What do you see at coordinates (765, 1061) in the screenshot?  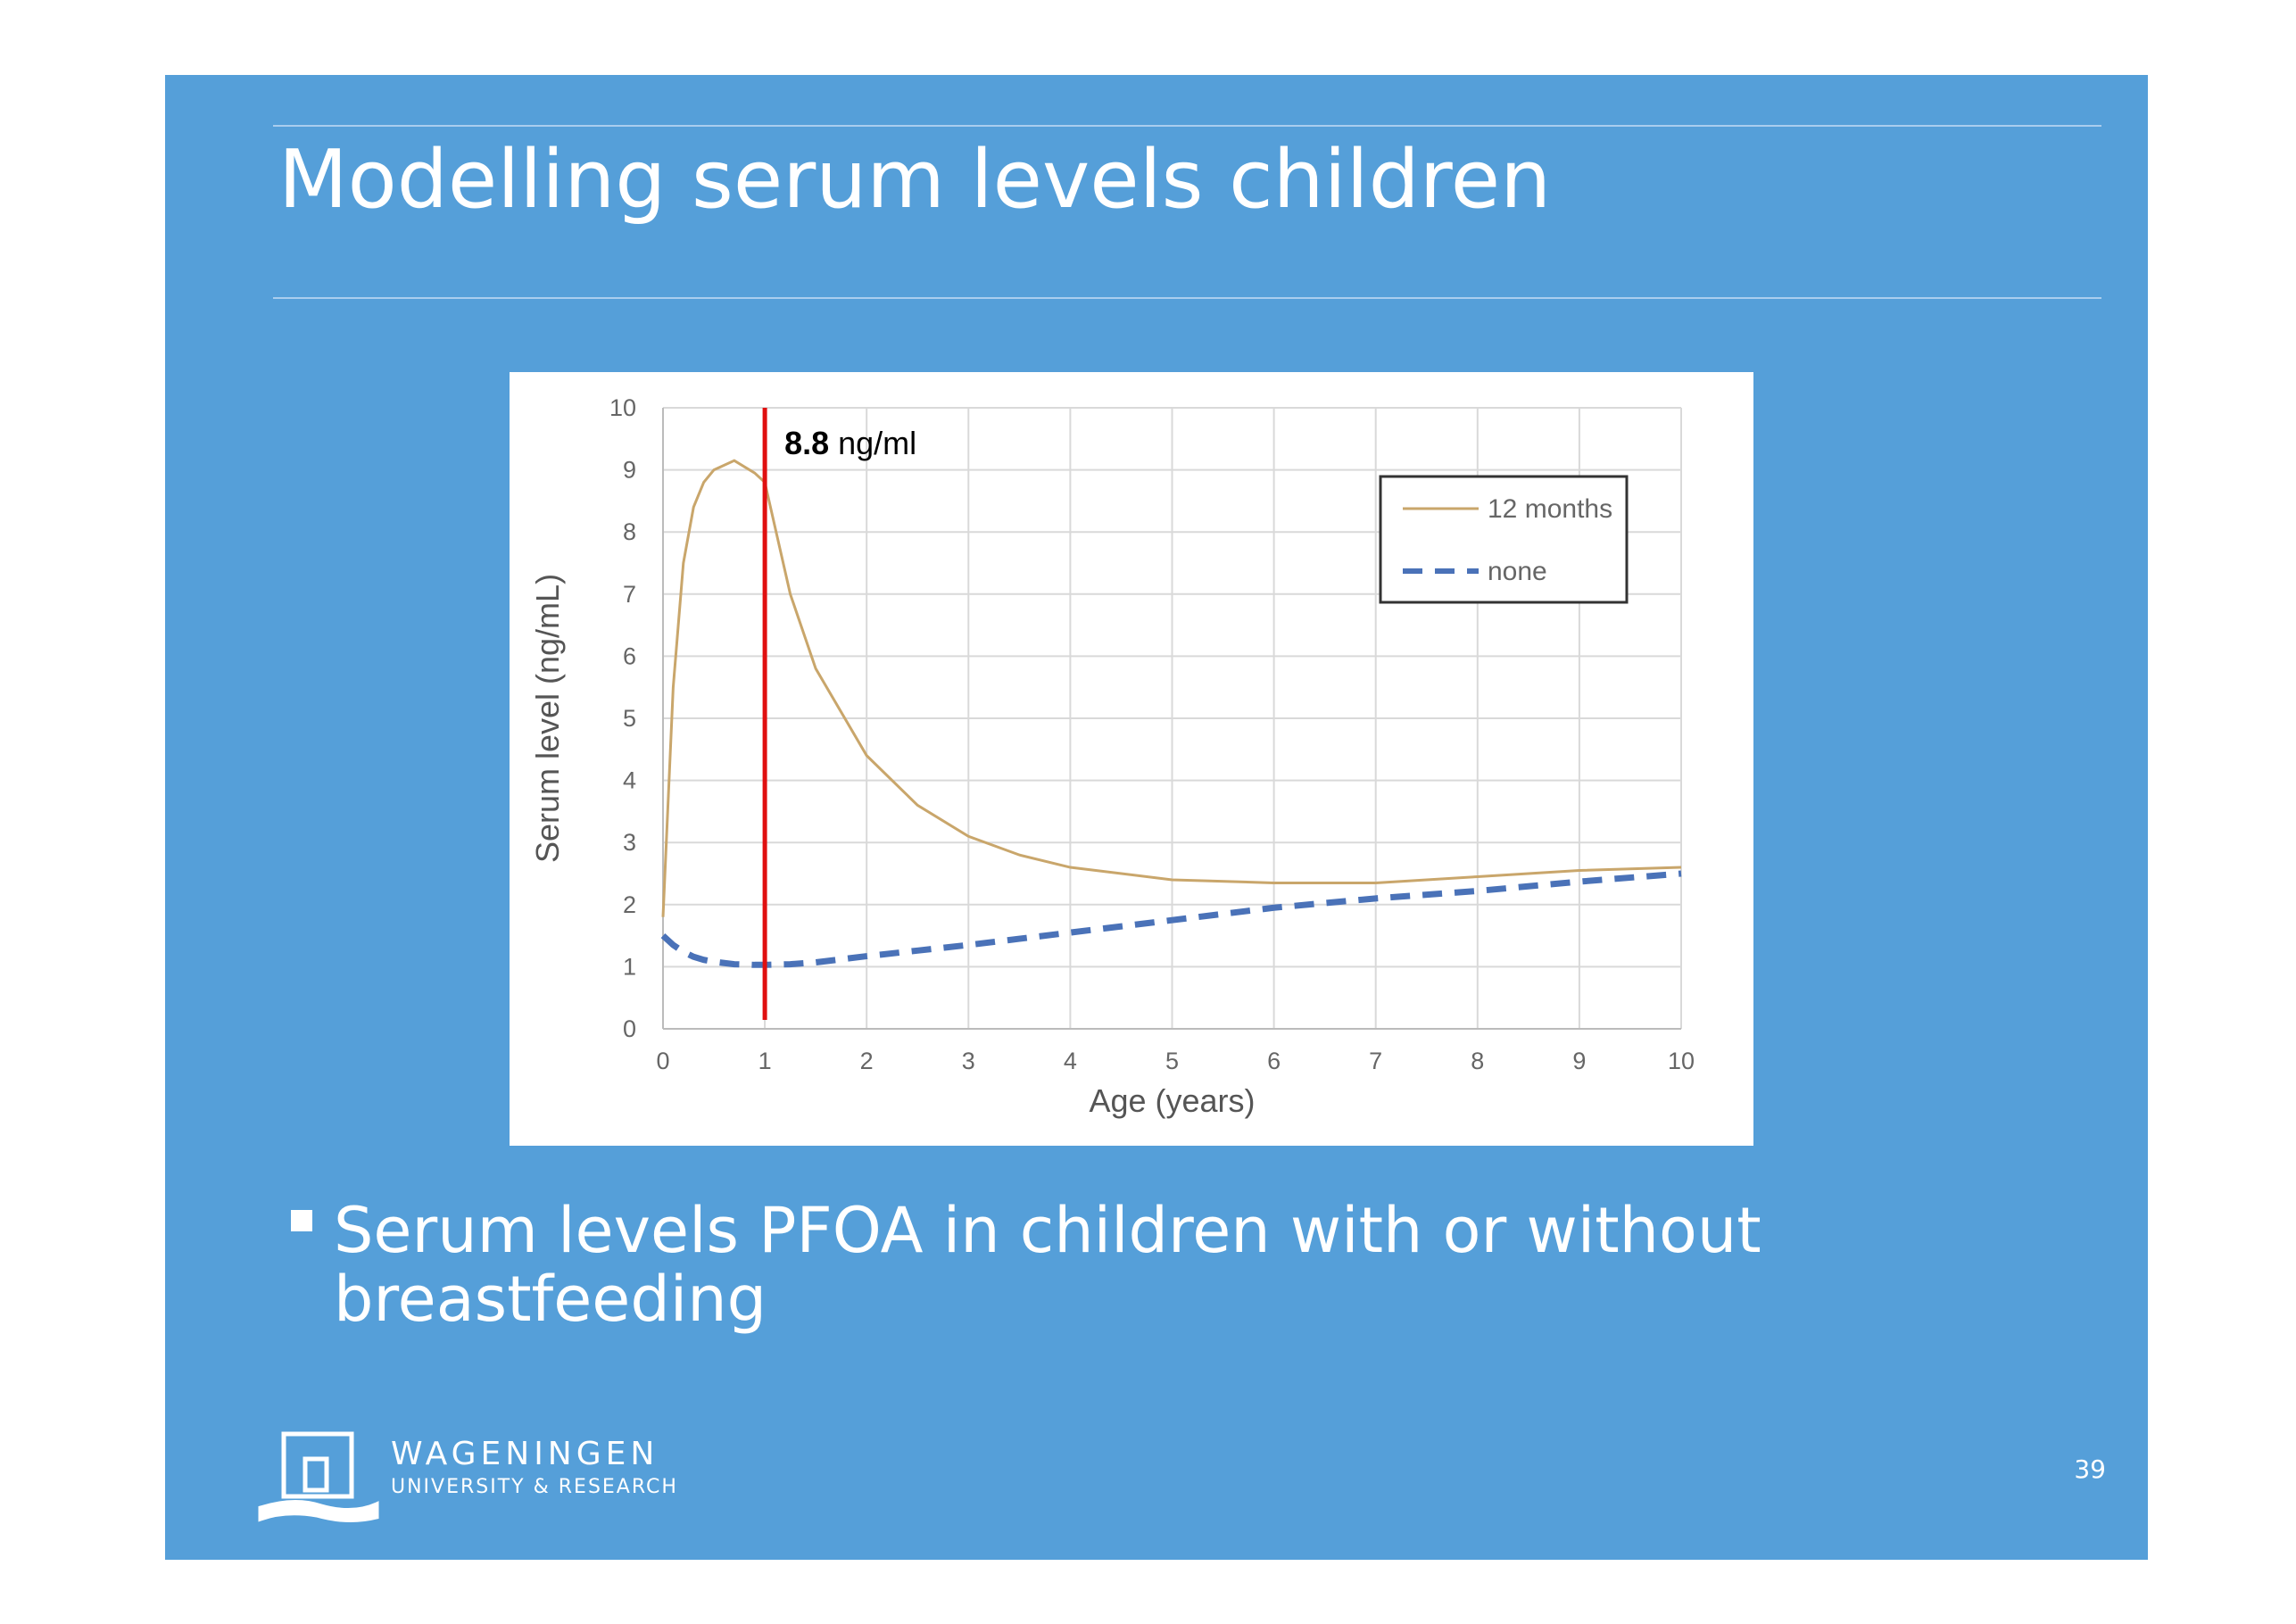 I see `x-tick-label: 1` at bounding box center [765, 1061].